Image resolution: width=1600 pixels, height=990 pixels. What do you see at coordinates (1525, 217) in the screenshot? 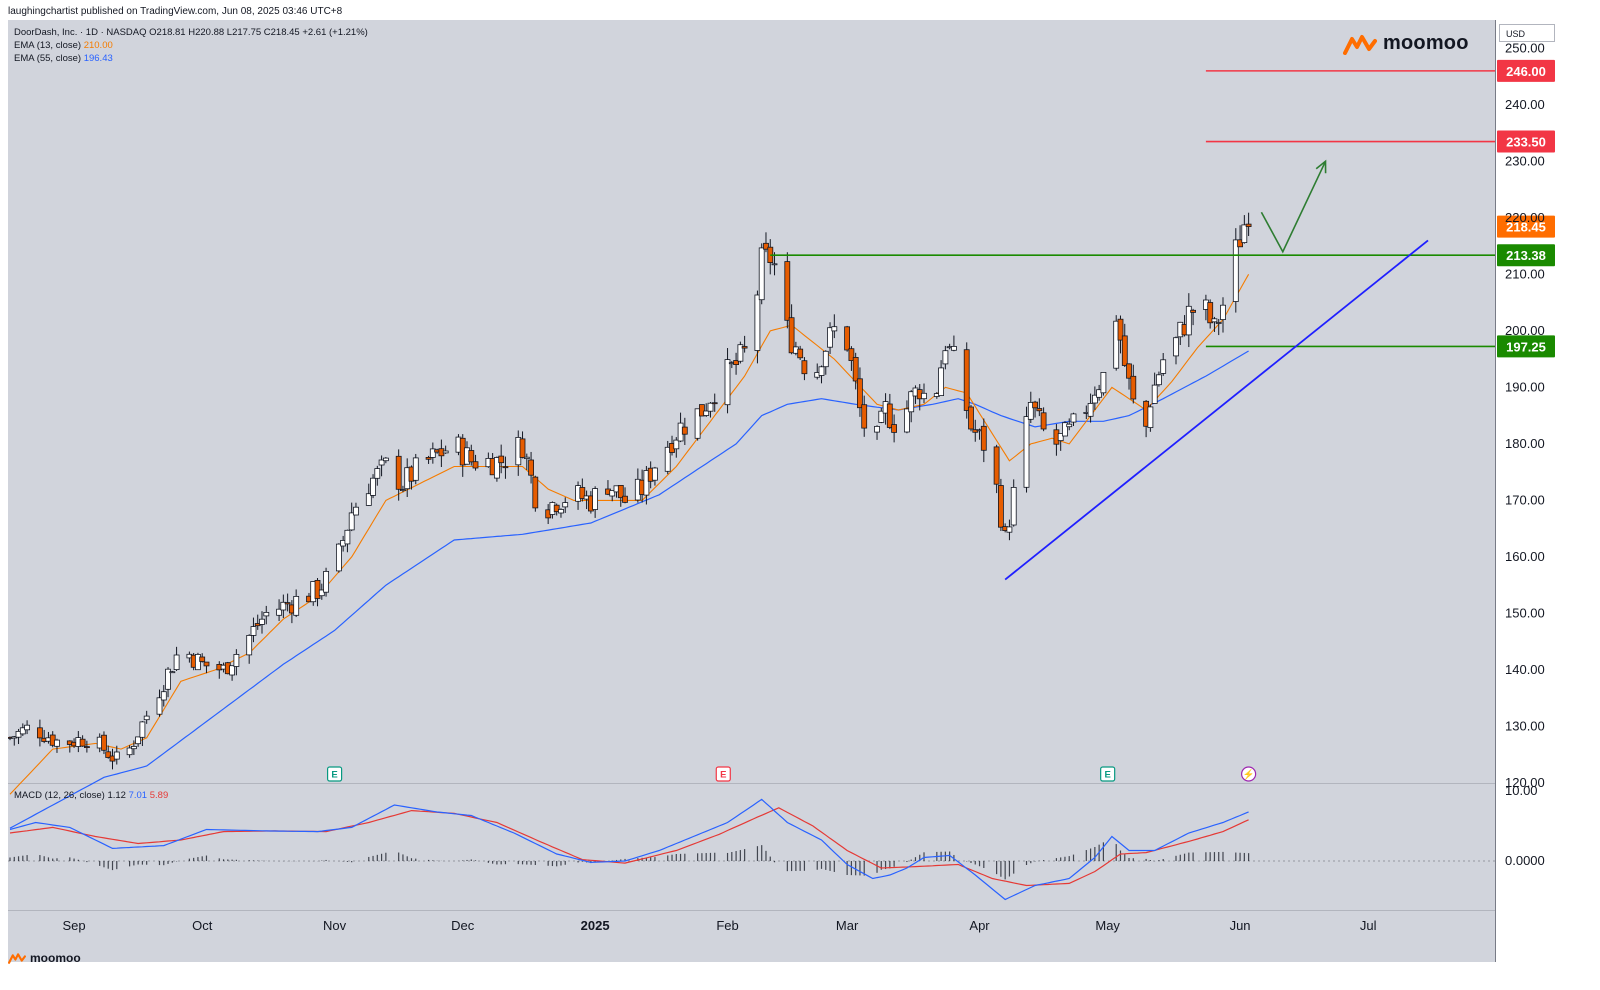
I see `price-tick-label: 220.00` at bounding box center [1525, 217].